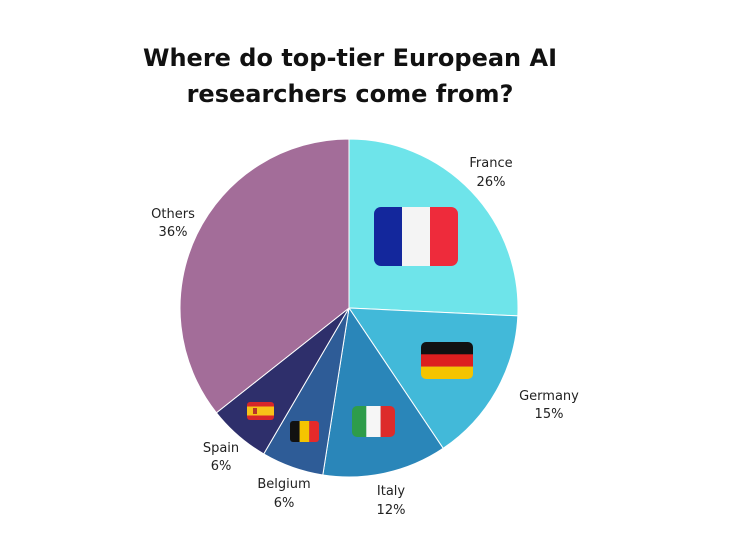 This screenshot has height=551, width=730. Describe the element at coordinates (350, 58) in the screenshot. I see `chart-title-line-1: Where do top-tier European AI` at that location.